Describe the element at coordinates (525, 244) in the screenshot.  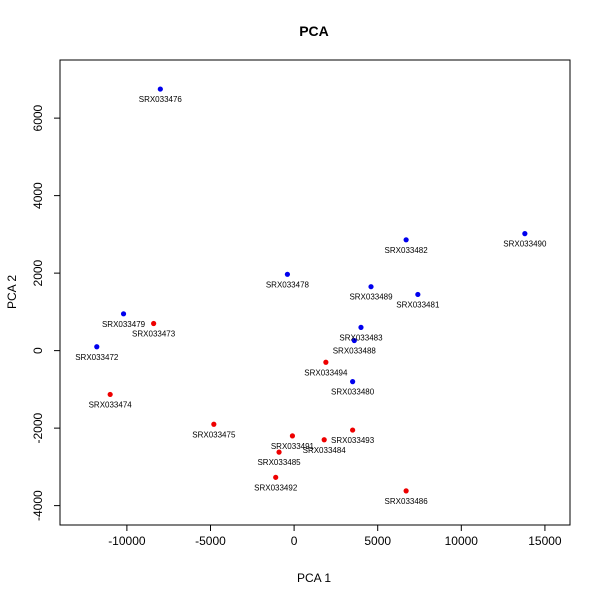
I see `data-point-label: SRX033490` at that location.